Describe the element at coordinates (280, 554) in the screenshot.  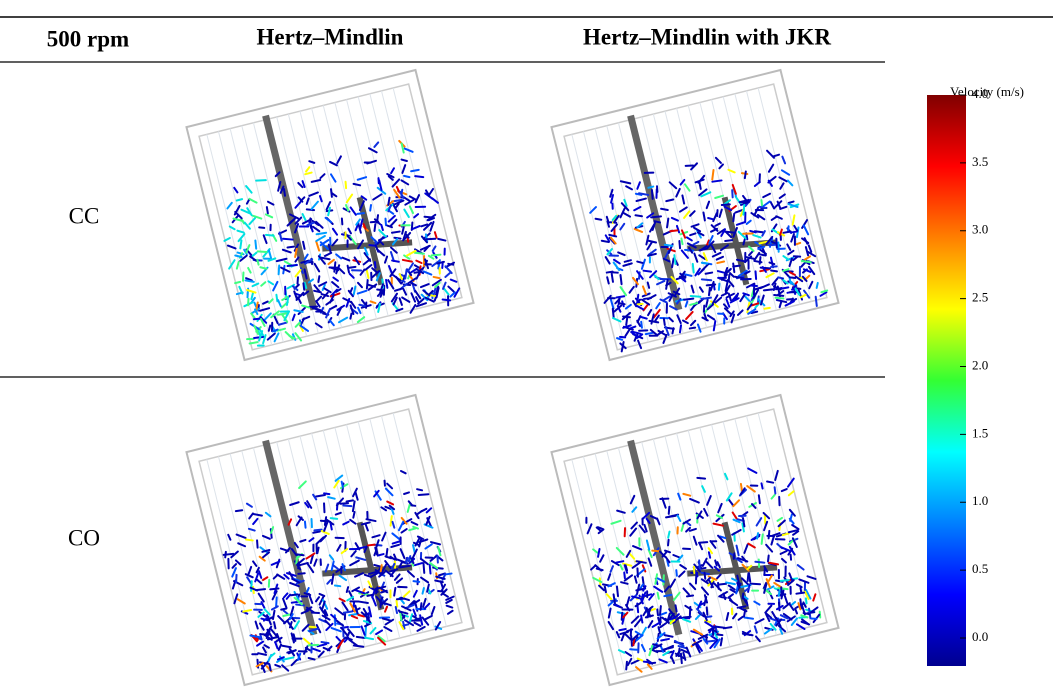
I see `baffle-line` at that location.